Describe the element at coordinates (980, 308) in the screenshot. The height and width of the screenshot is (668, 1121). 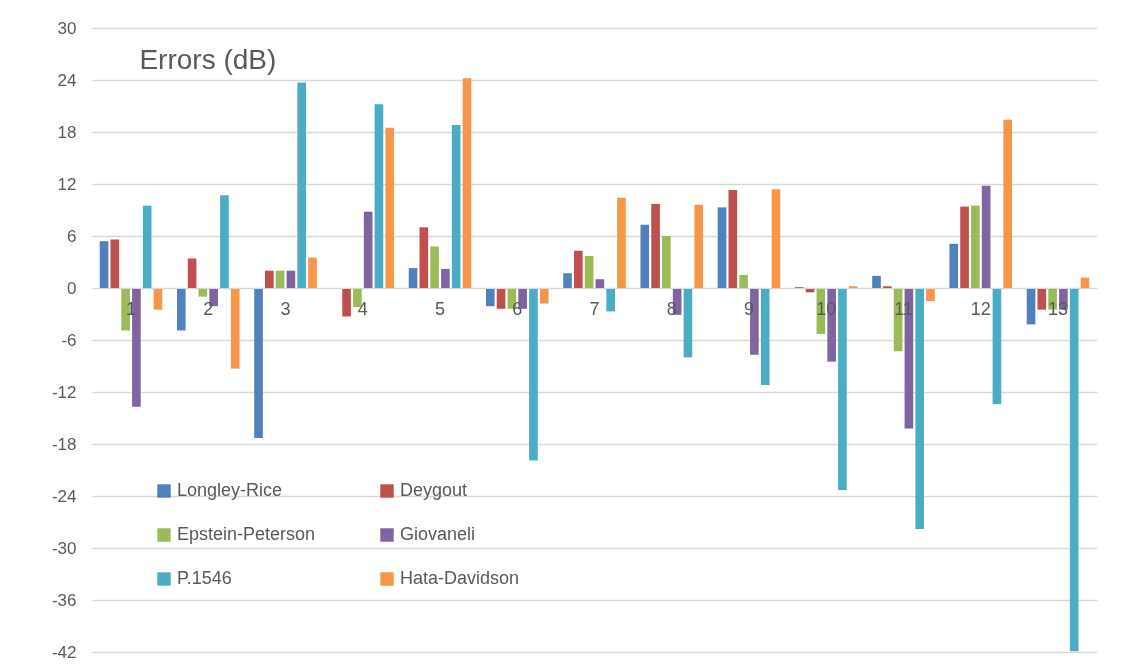
I see `x-tick-label: 12` at that location.